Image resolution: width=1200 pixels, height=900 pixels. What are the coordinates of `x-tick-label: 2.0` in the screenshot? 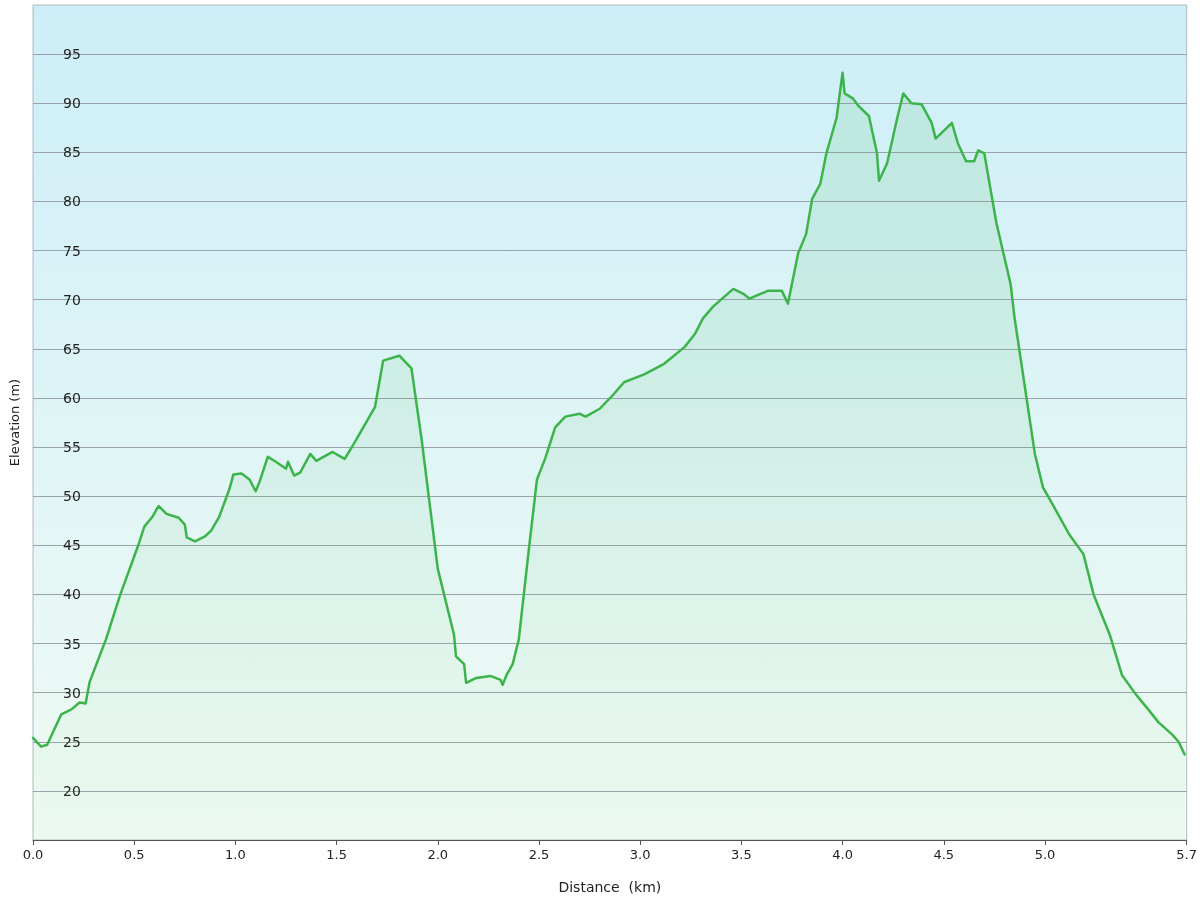 It's located at (438, 854).